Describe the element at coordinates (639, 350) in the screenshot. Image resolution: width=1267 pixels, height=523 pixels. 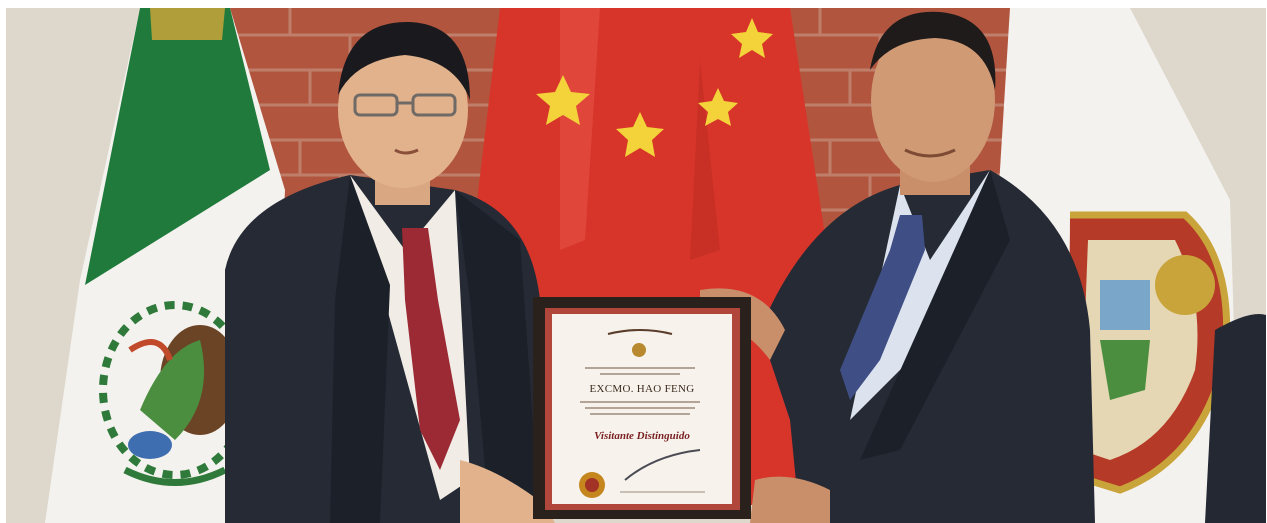
I see `certificate-crest-icon` at that location.